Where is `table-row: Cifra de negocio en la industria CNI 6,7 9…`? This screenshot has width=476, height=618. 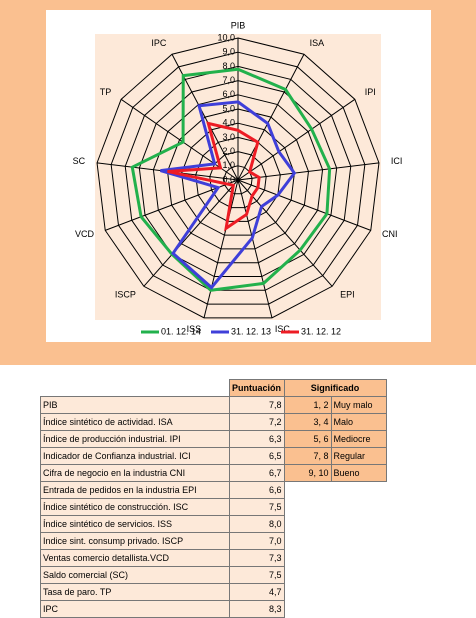
table-row: Cifra de negocio en la industria CNI 6,7 9… is located at coordinates (213, 473).